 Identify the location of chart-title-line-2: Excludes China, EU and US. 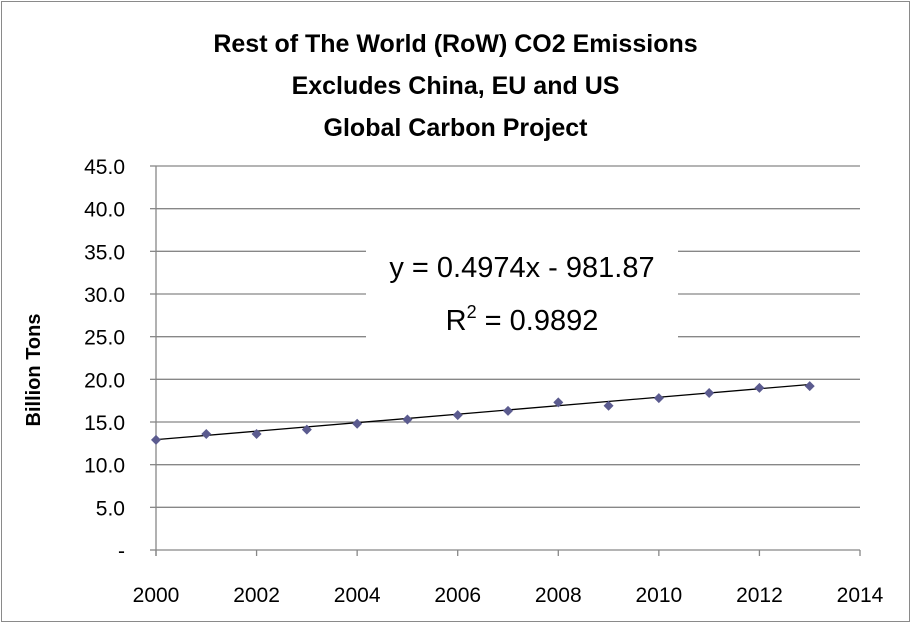
(455, 86).